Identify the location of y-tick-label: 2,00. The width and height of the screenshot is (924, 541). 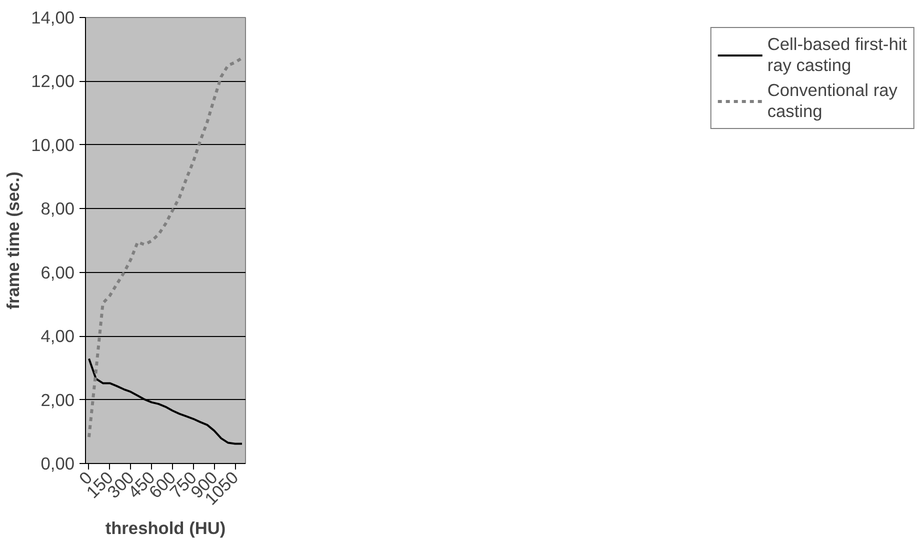
(57, 400).